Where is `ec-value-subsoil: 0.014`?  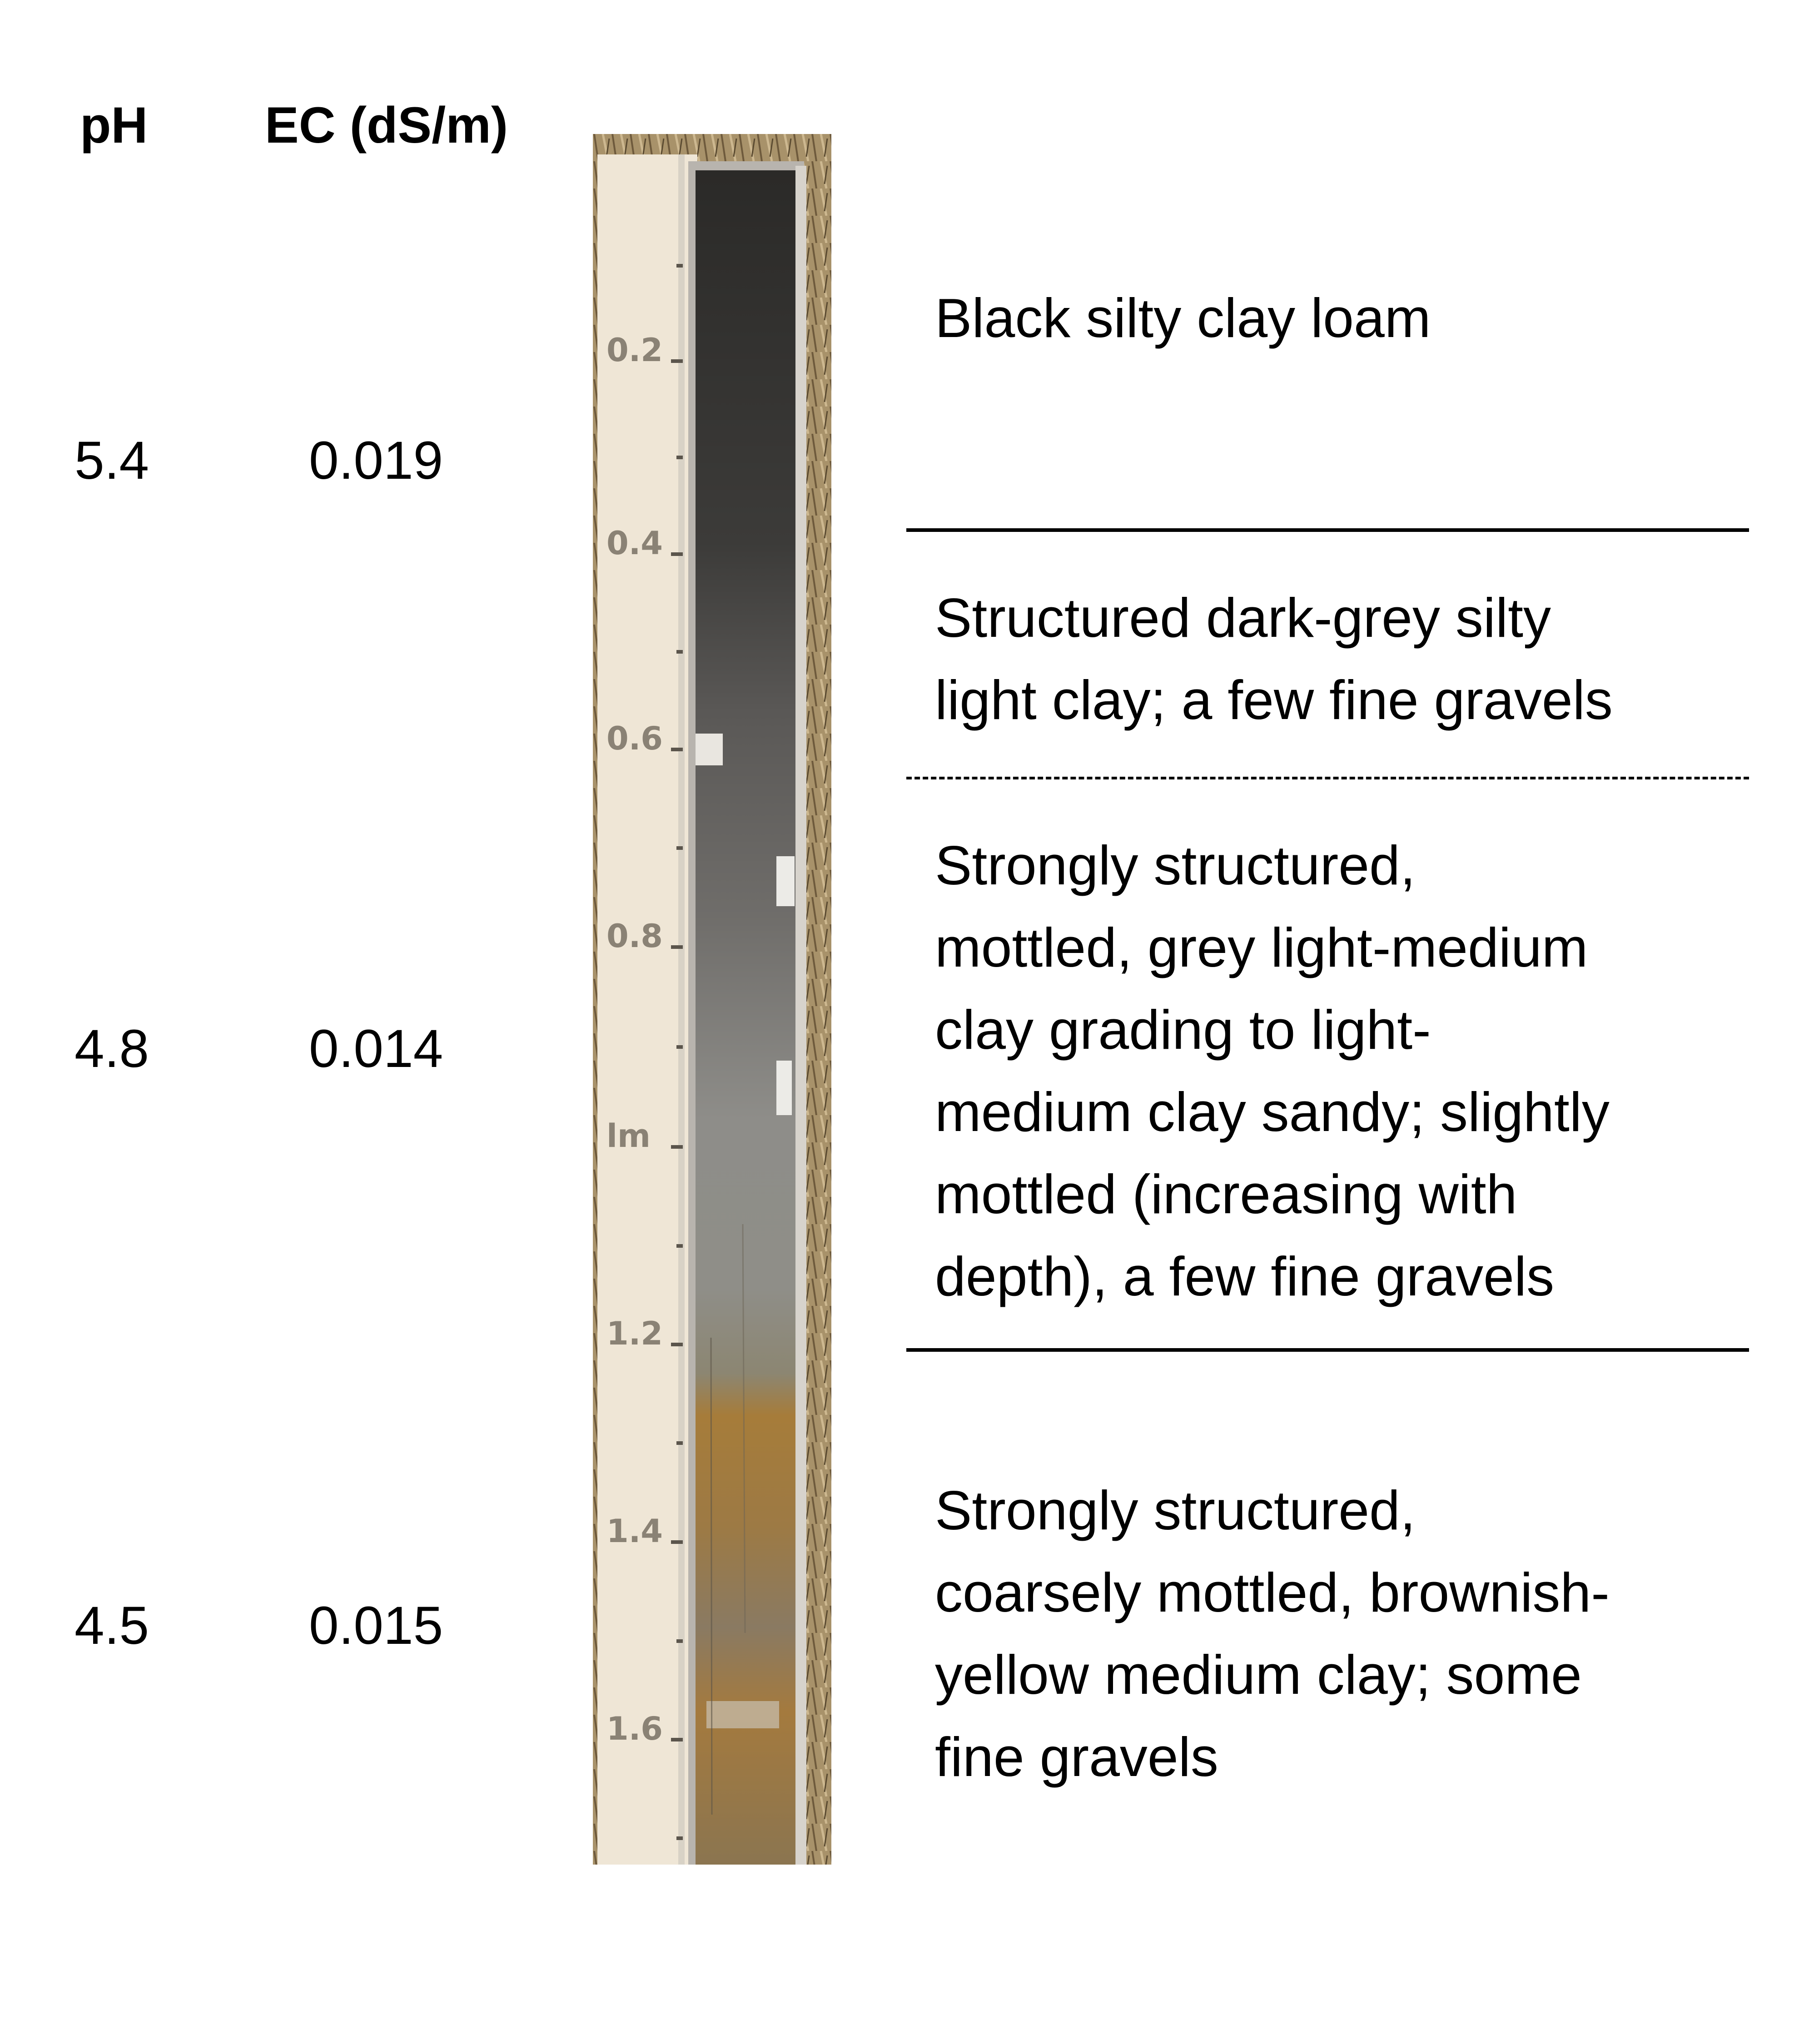
ec-value-subsoil: 0.014 is located at coordinates (376, 1049).